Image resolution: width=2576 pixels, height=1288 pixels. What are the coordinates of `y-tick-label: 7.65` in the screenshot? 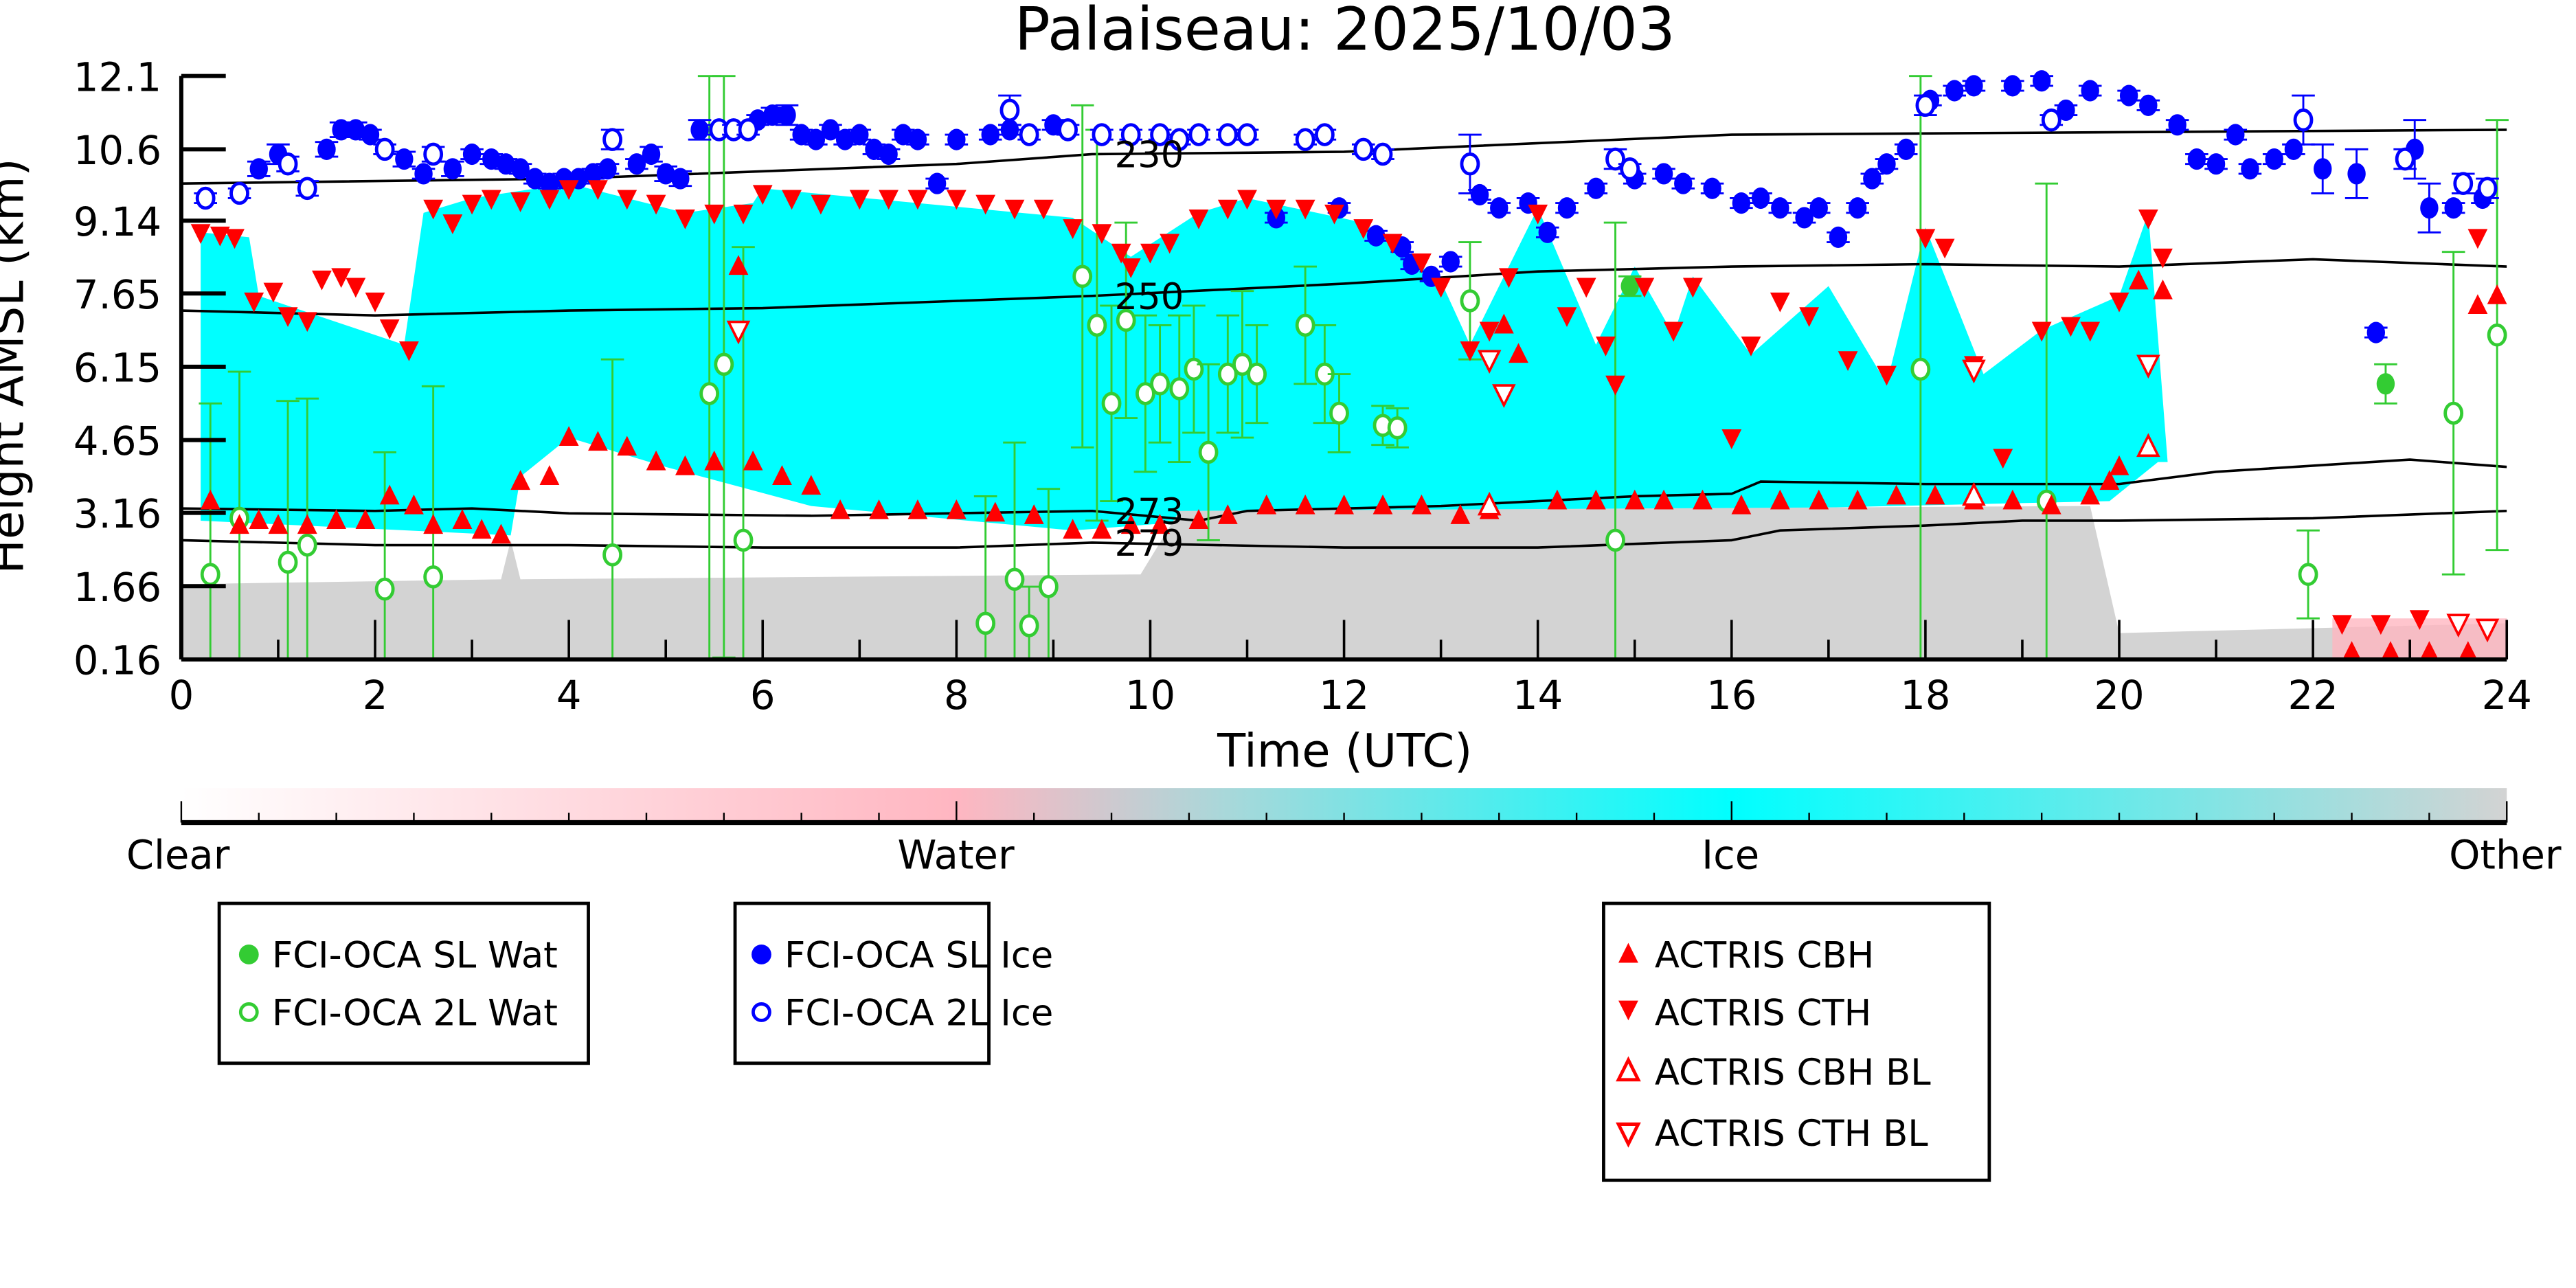 It's located at (117, 295).